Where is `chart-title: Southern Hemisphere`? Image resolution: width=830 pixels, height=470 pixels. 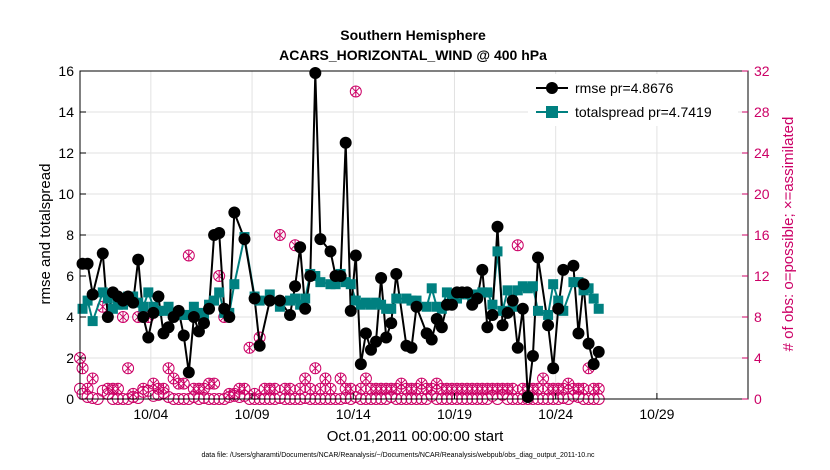
chart-title: Southern Hemisphere is located at coordinates (413, 35).